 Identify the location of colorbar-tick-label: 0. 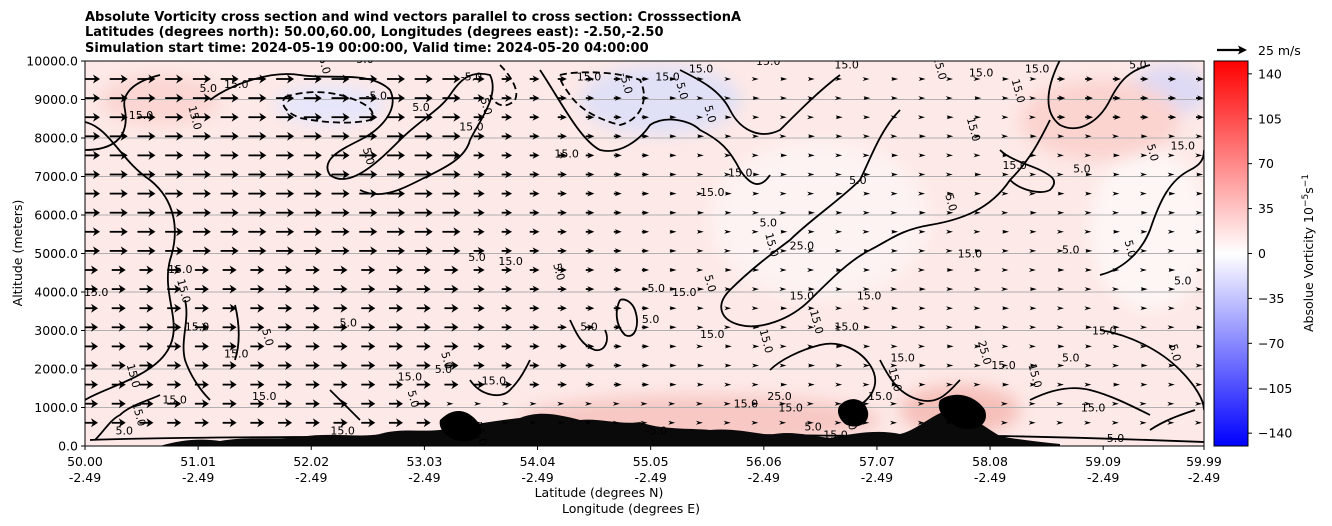
(1262, 253).